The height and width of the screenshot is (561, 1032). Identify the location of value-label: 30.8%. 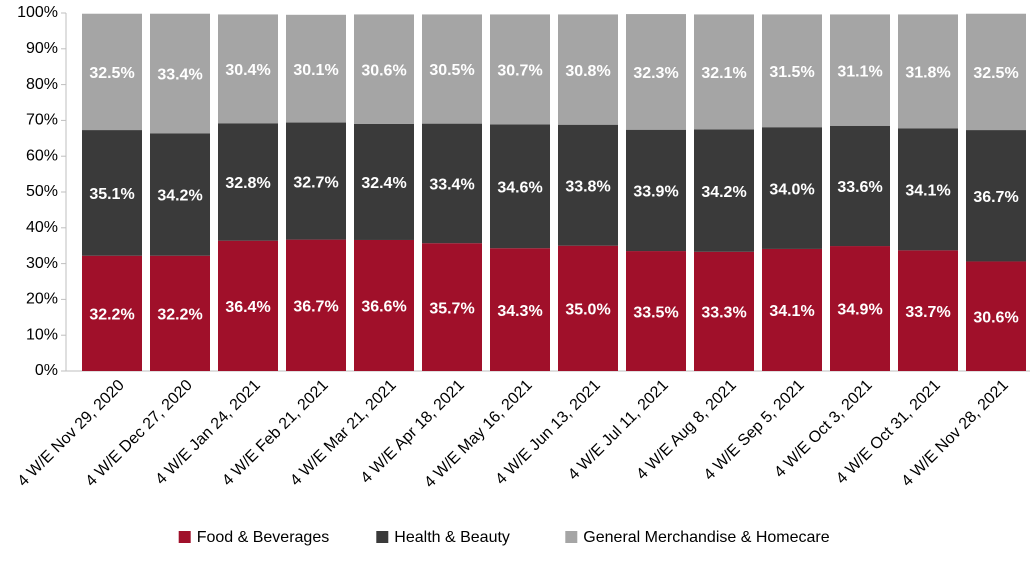
(587, 71).